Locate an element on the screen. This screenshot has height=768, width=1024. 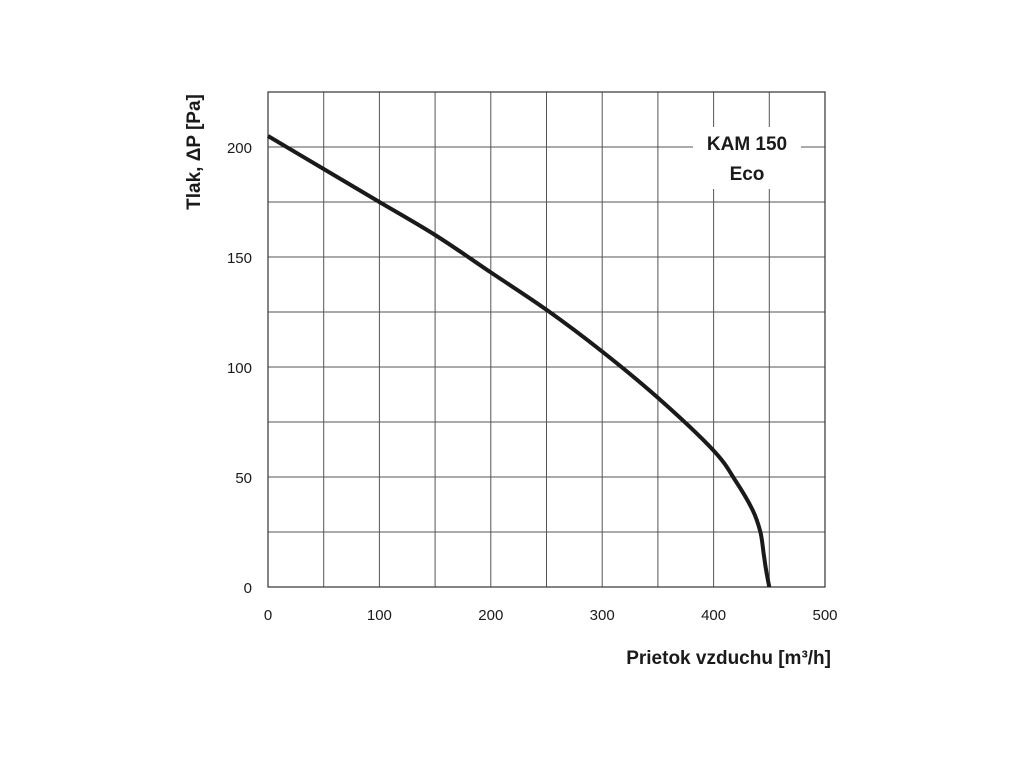
x-tick-labels: 0 100 200 300 400 500 is located at coordinates (551, 615).